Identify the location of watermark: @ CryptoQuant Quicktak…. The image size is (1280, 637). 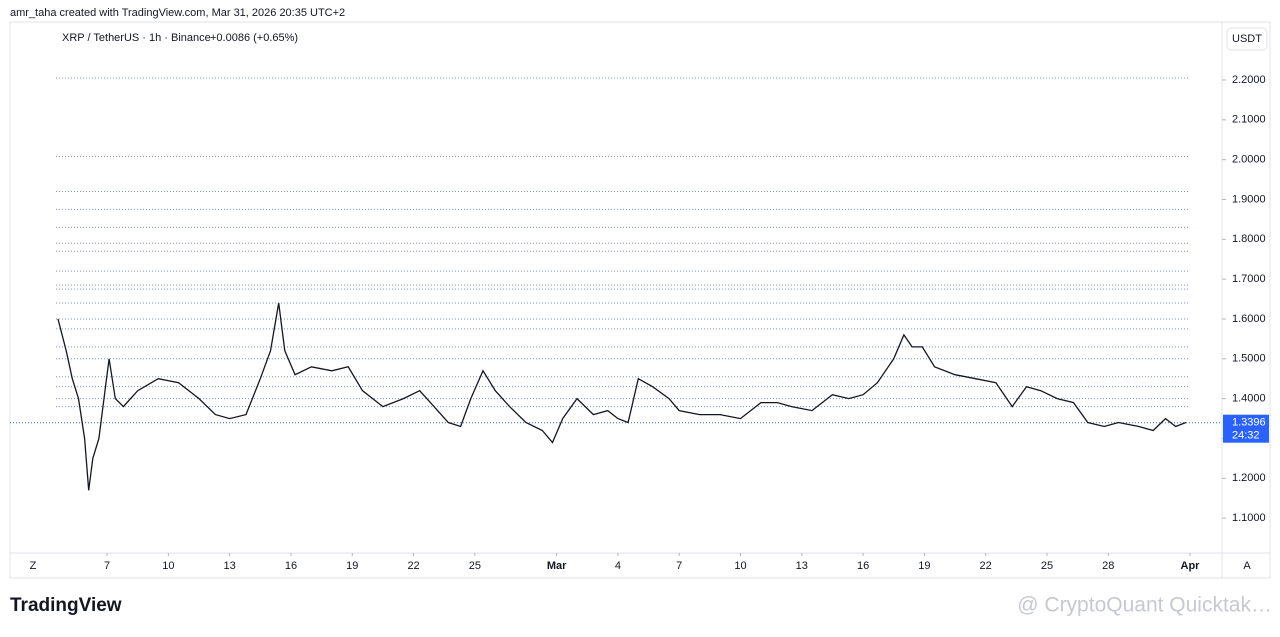
(1144, 605).